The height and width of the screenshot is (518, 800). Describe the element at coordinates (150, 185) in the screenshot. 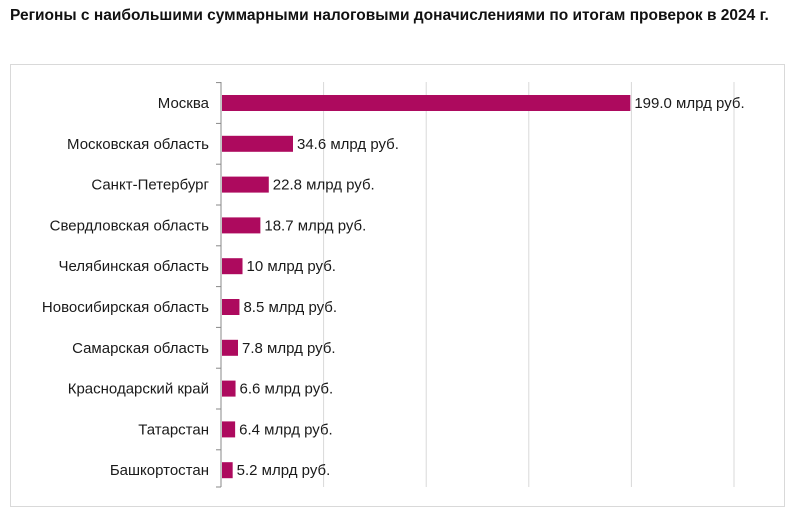

I see `category-label: Санкт-Петербург` at that location.